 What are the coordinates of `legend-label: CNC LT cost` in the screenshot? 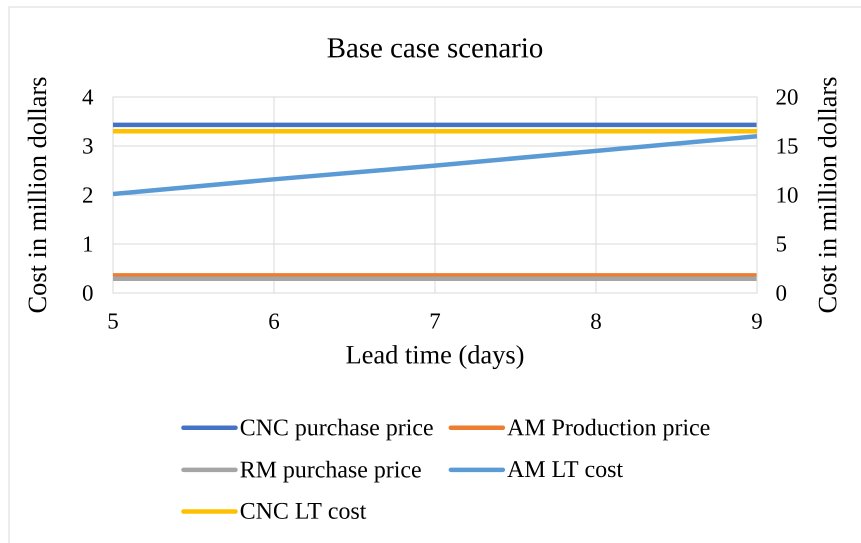 It's located at (303, 510).